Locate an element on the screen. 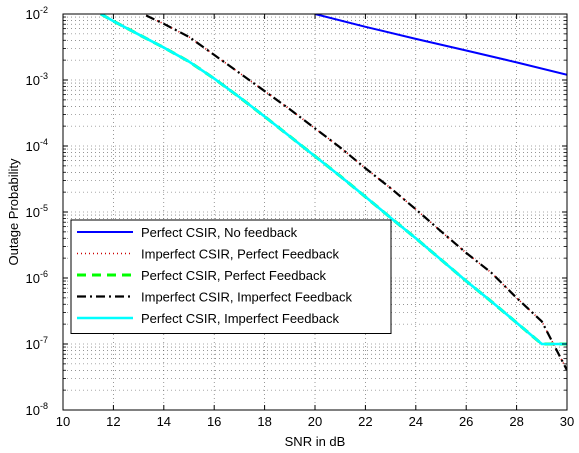 The height and width of the screenshot is (453, 579). x-tick-label: 24 is located at coordinates (416, 421).